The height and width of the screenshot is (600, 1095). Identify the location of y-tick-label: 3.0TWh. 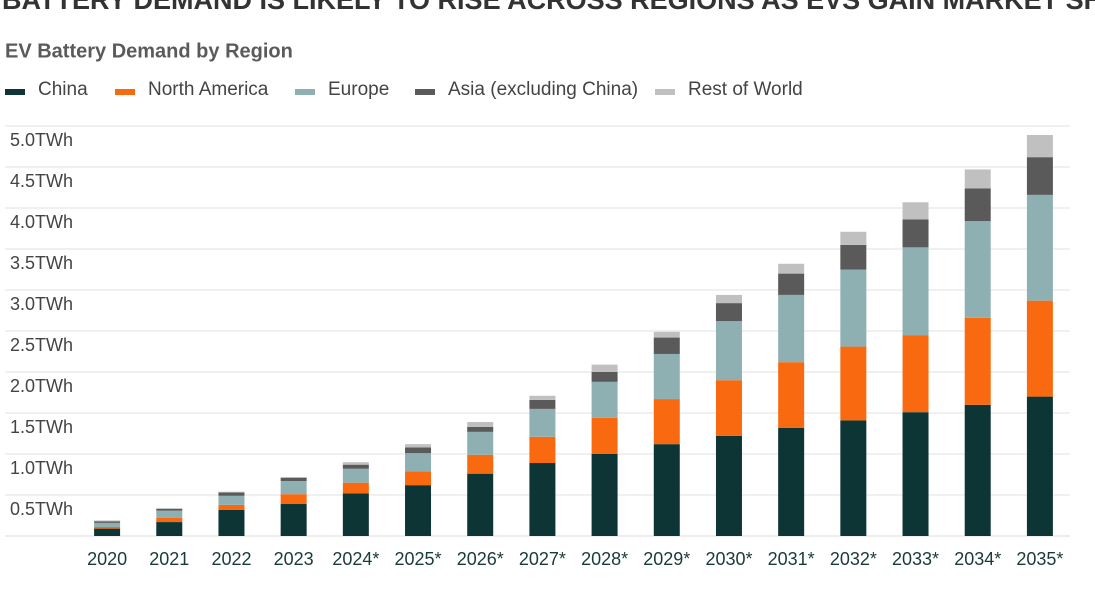
(41, 304).